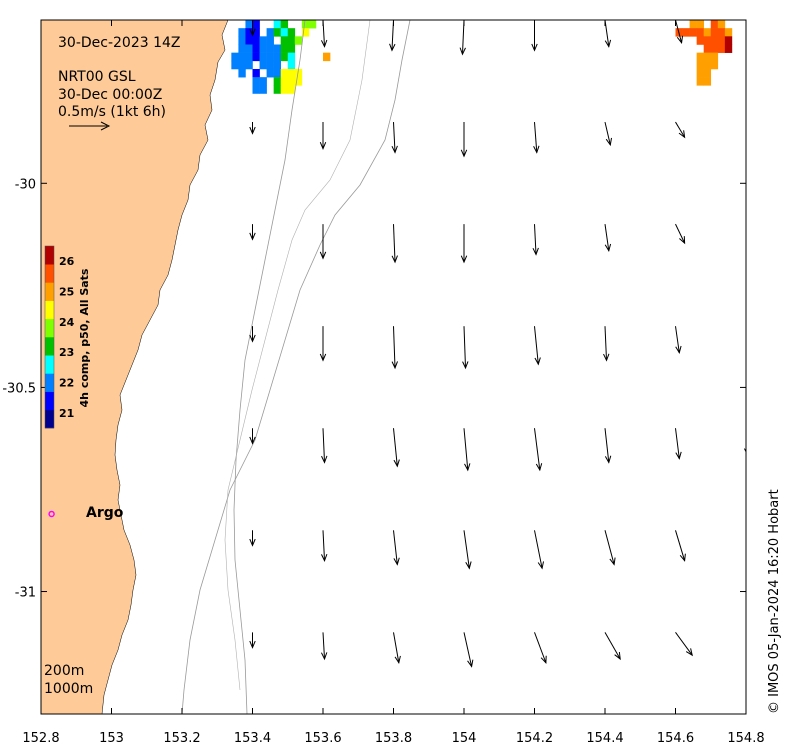 The image size is (790, 750). I want to click on colorbar-title: 4h comp, p50, All Sats, so click(84, 337).